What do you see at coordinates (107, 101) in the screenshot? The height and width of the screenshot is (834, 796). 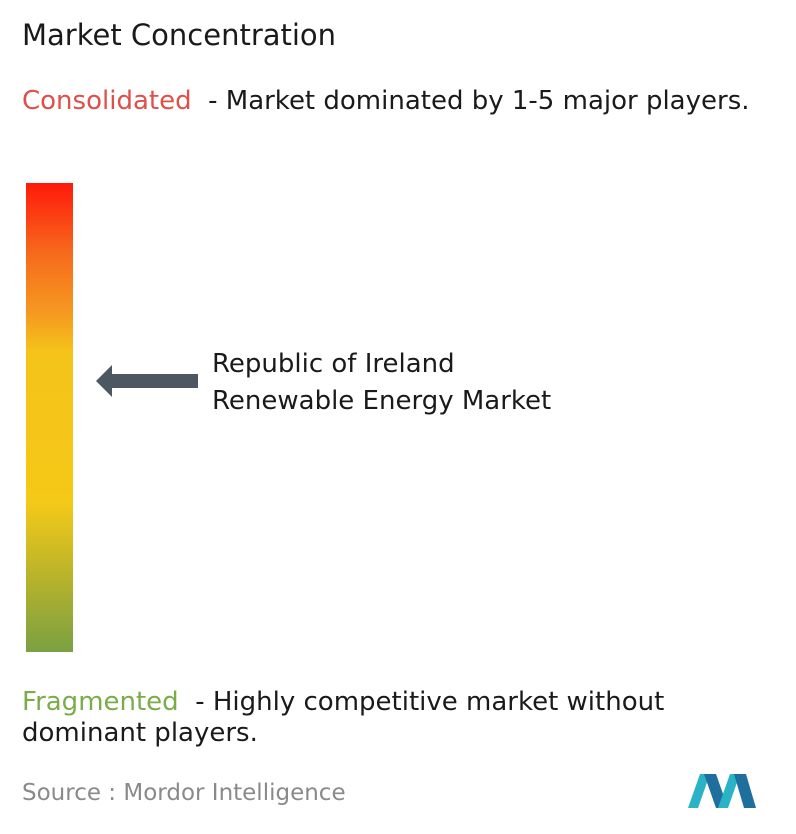 I see `consolidated-label: Consolidated` at bounding box center [107, 101].